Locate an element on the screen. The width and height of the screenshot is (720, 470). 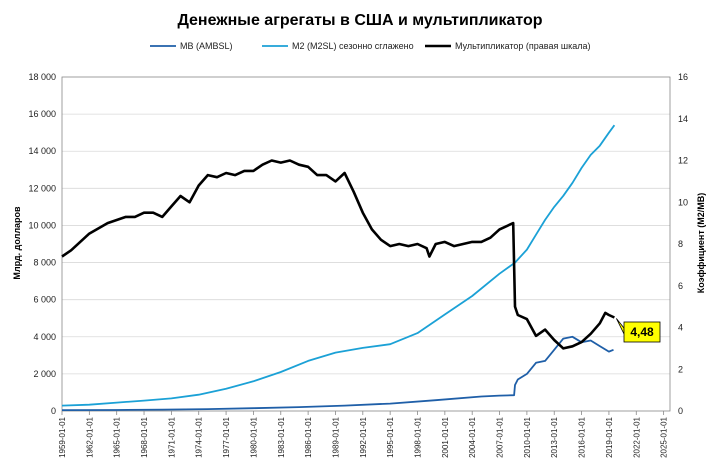
x-tick-label: 2001-01-01 is located at coordinates (445, 436).